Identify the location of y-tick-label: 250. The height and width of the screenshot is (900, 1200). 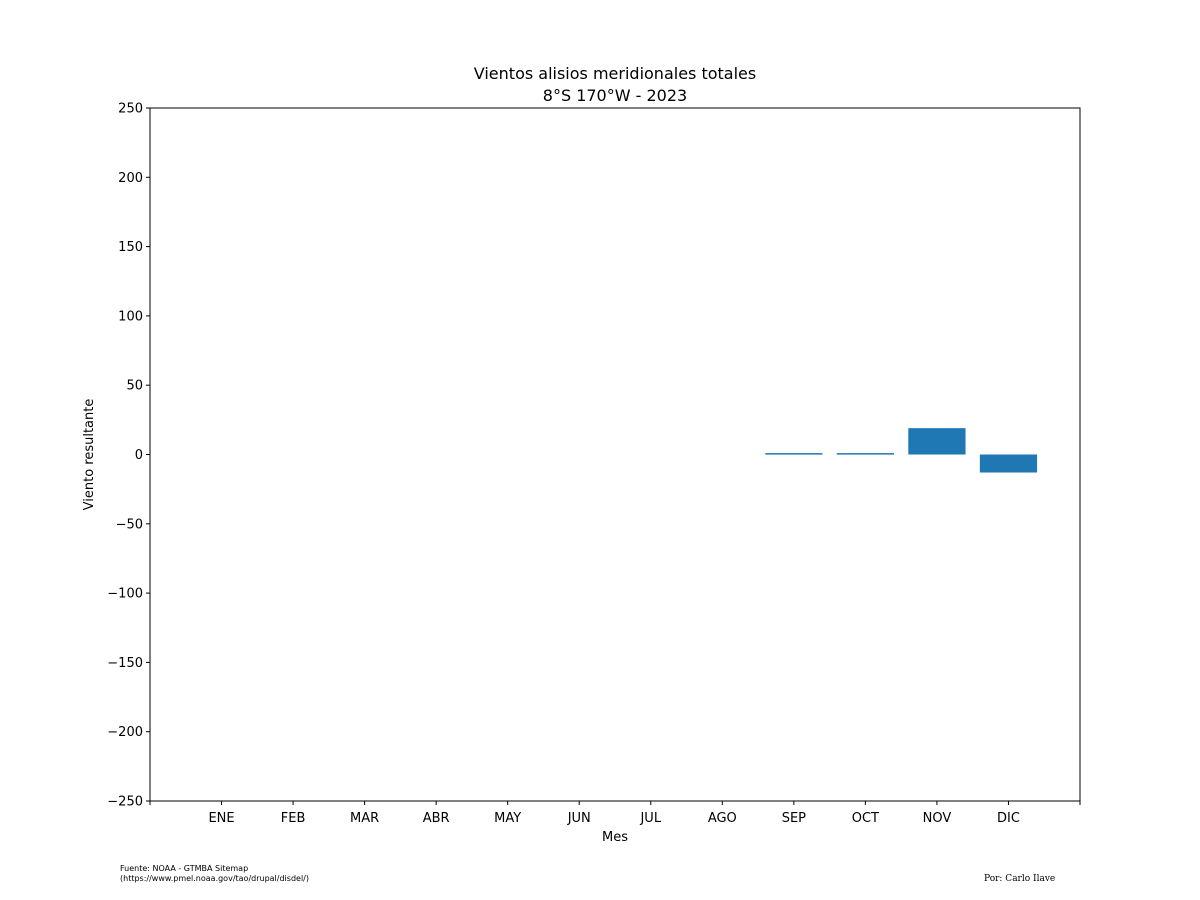
(130, 109).